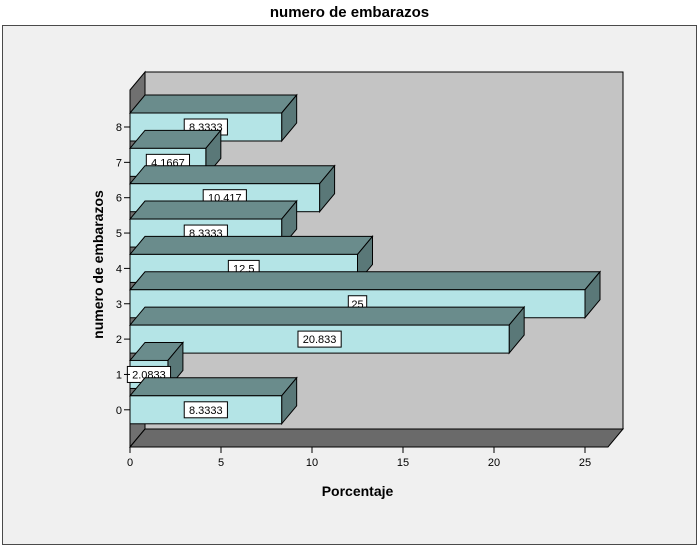 The image size is (699, 548). What do you see at coordinates (119, 128) in the screenshot?
I see `y-tick-label: 8` at bounding box center [119, 128].